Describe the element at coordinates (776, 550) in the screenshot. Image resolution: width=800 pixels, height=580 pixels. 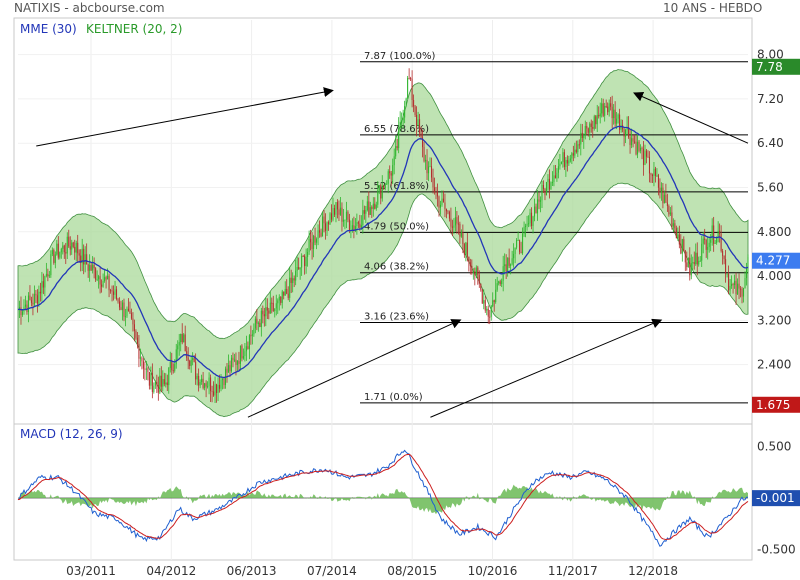
I see `macd-tick-label: -0.500` at that location.